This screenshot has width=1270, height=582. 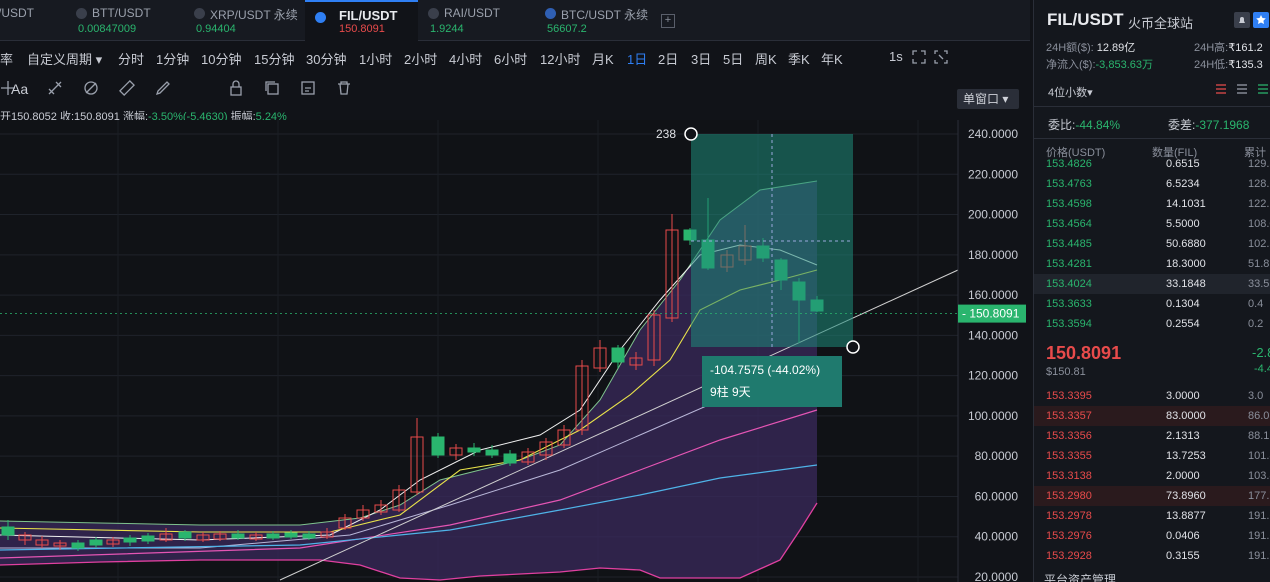 What do you see at coordinates (361, 21) in the screenshot?
I see `tab-fil-usdt: FIL/USDT 150.8091` at bounding box center [361, 21].